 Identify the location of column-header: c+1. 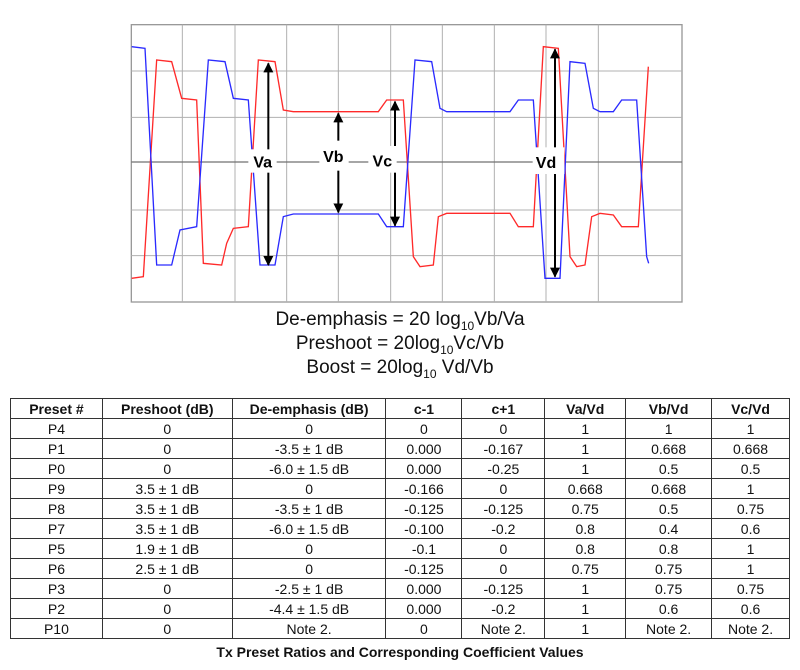
(503, 408).